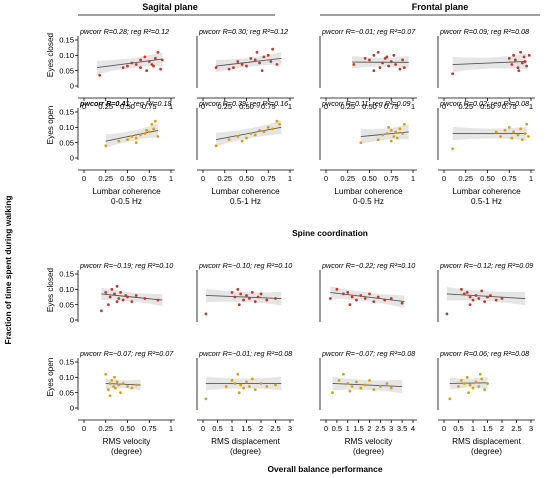  I want to click on panel-stat: pwcorr R=0.06; reg R²=0.08, so click(484, 353).